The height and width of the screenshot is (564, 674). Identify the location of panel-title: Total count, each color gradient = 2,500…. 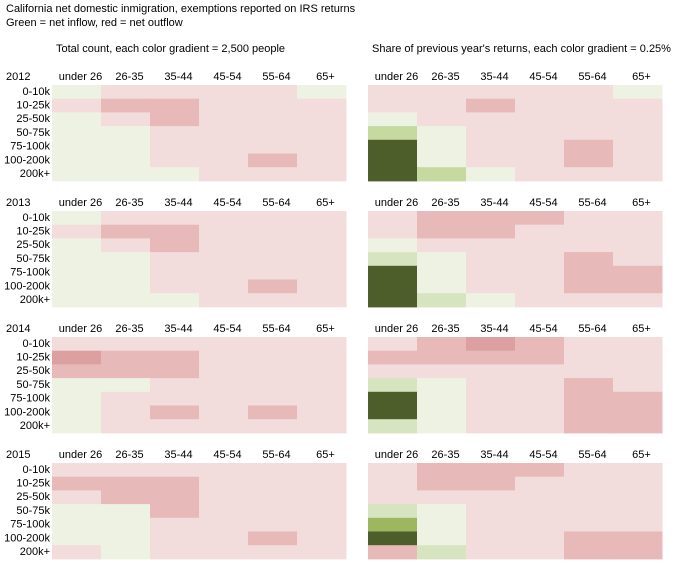
(170, 49).